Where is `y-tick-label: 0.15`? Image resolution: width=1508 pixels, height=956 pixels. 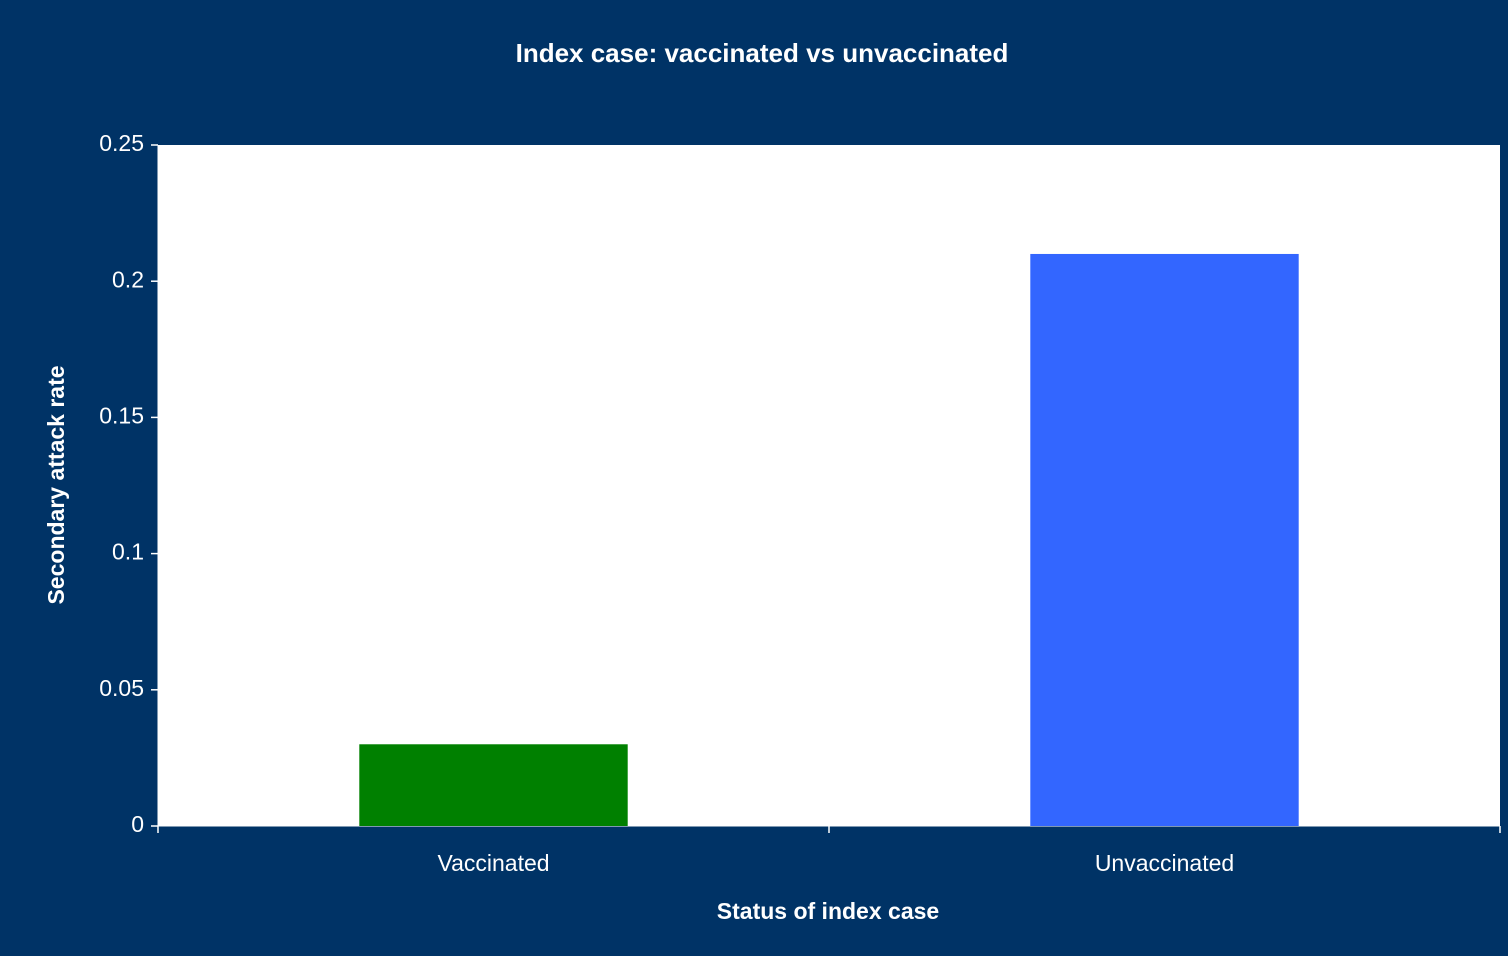
y-tick-label: 0.15 is located at coordinates (121, 415).